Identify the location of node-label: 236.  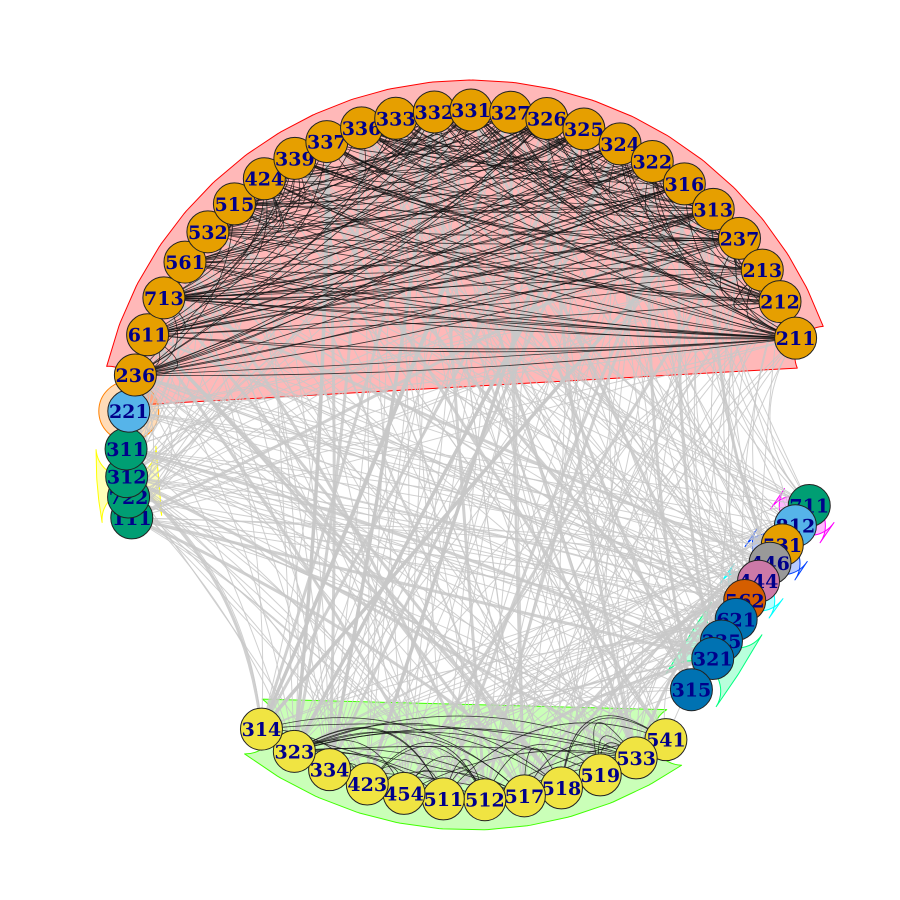
(136, 376).